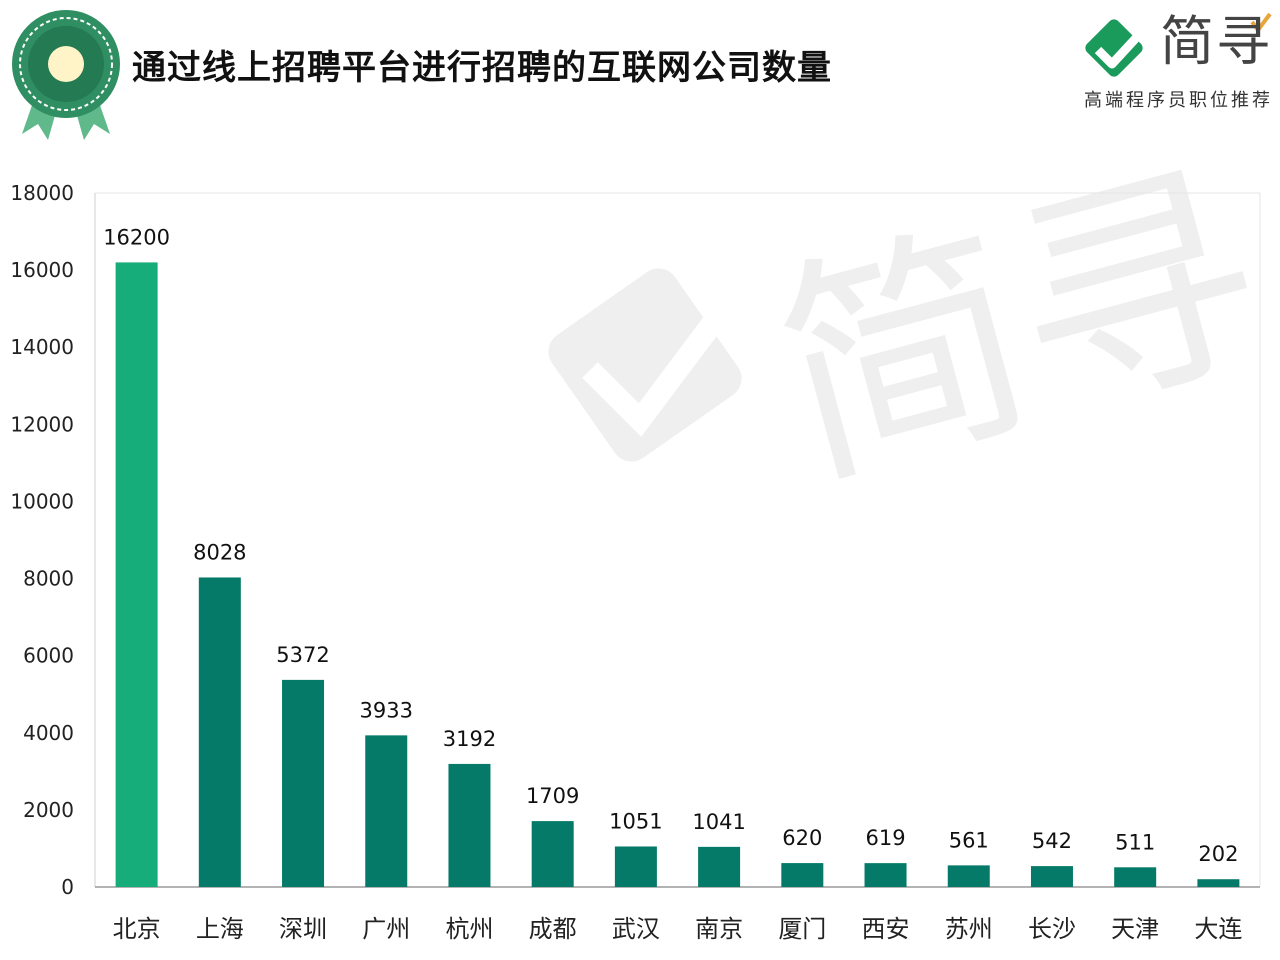 The image size is (1280, 960). What do you see at coordinates (969, 840) in the screenshot?
I see `data-label-11: 561` at bounding box center [969, 840].